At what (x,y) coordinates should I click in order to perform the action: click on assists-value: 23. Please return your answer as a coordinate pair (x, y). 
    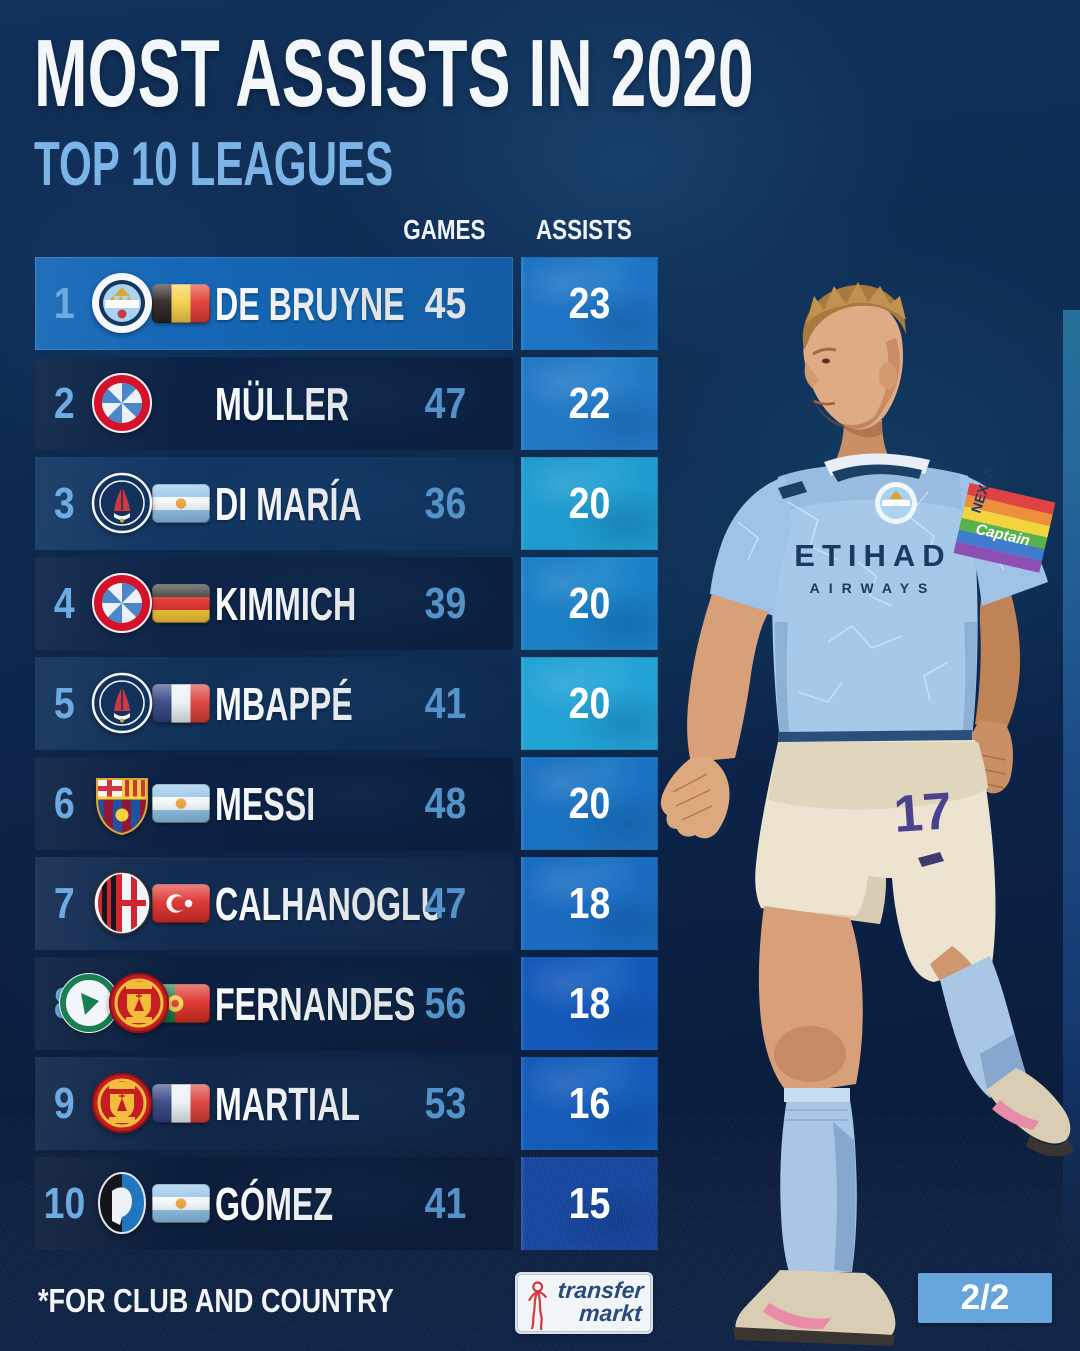
    Looking at the image, I should click on (589, 303).